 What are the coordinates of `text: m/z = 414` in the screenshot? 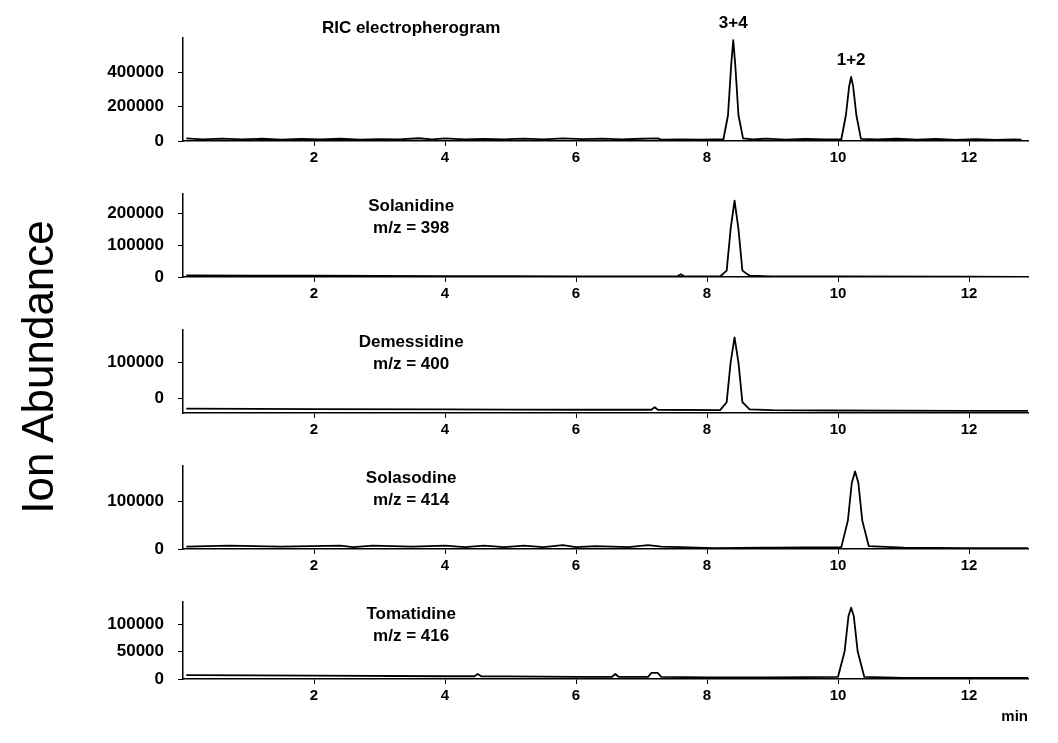 It's located at (411, 500).